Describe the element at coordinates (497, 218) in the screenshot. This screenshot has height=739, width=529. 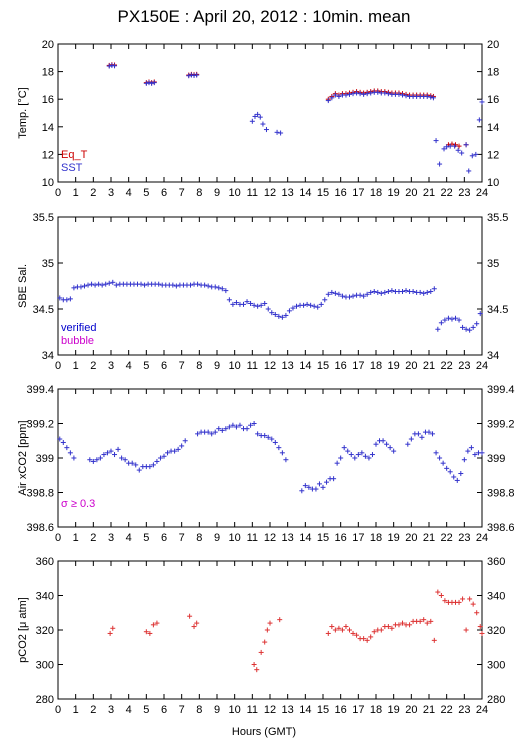
I see `y-tick-label-right: 35.5` at that location.